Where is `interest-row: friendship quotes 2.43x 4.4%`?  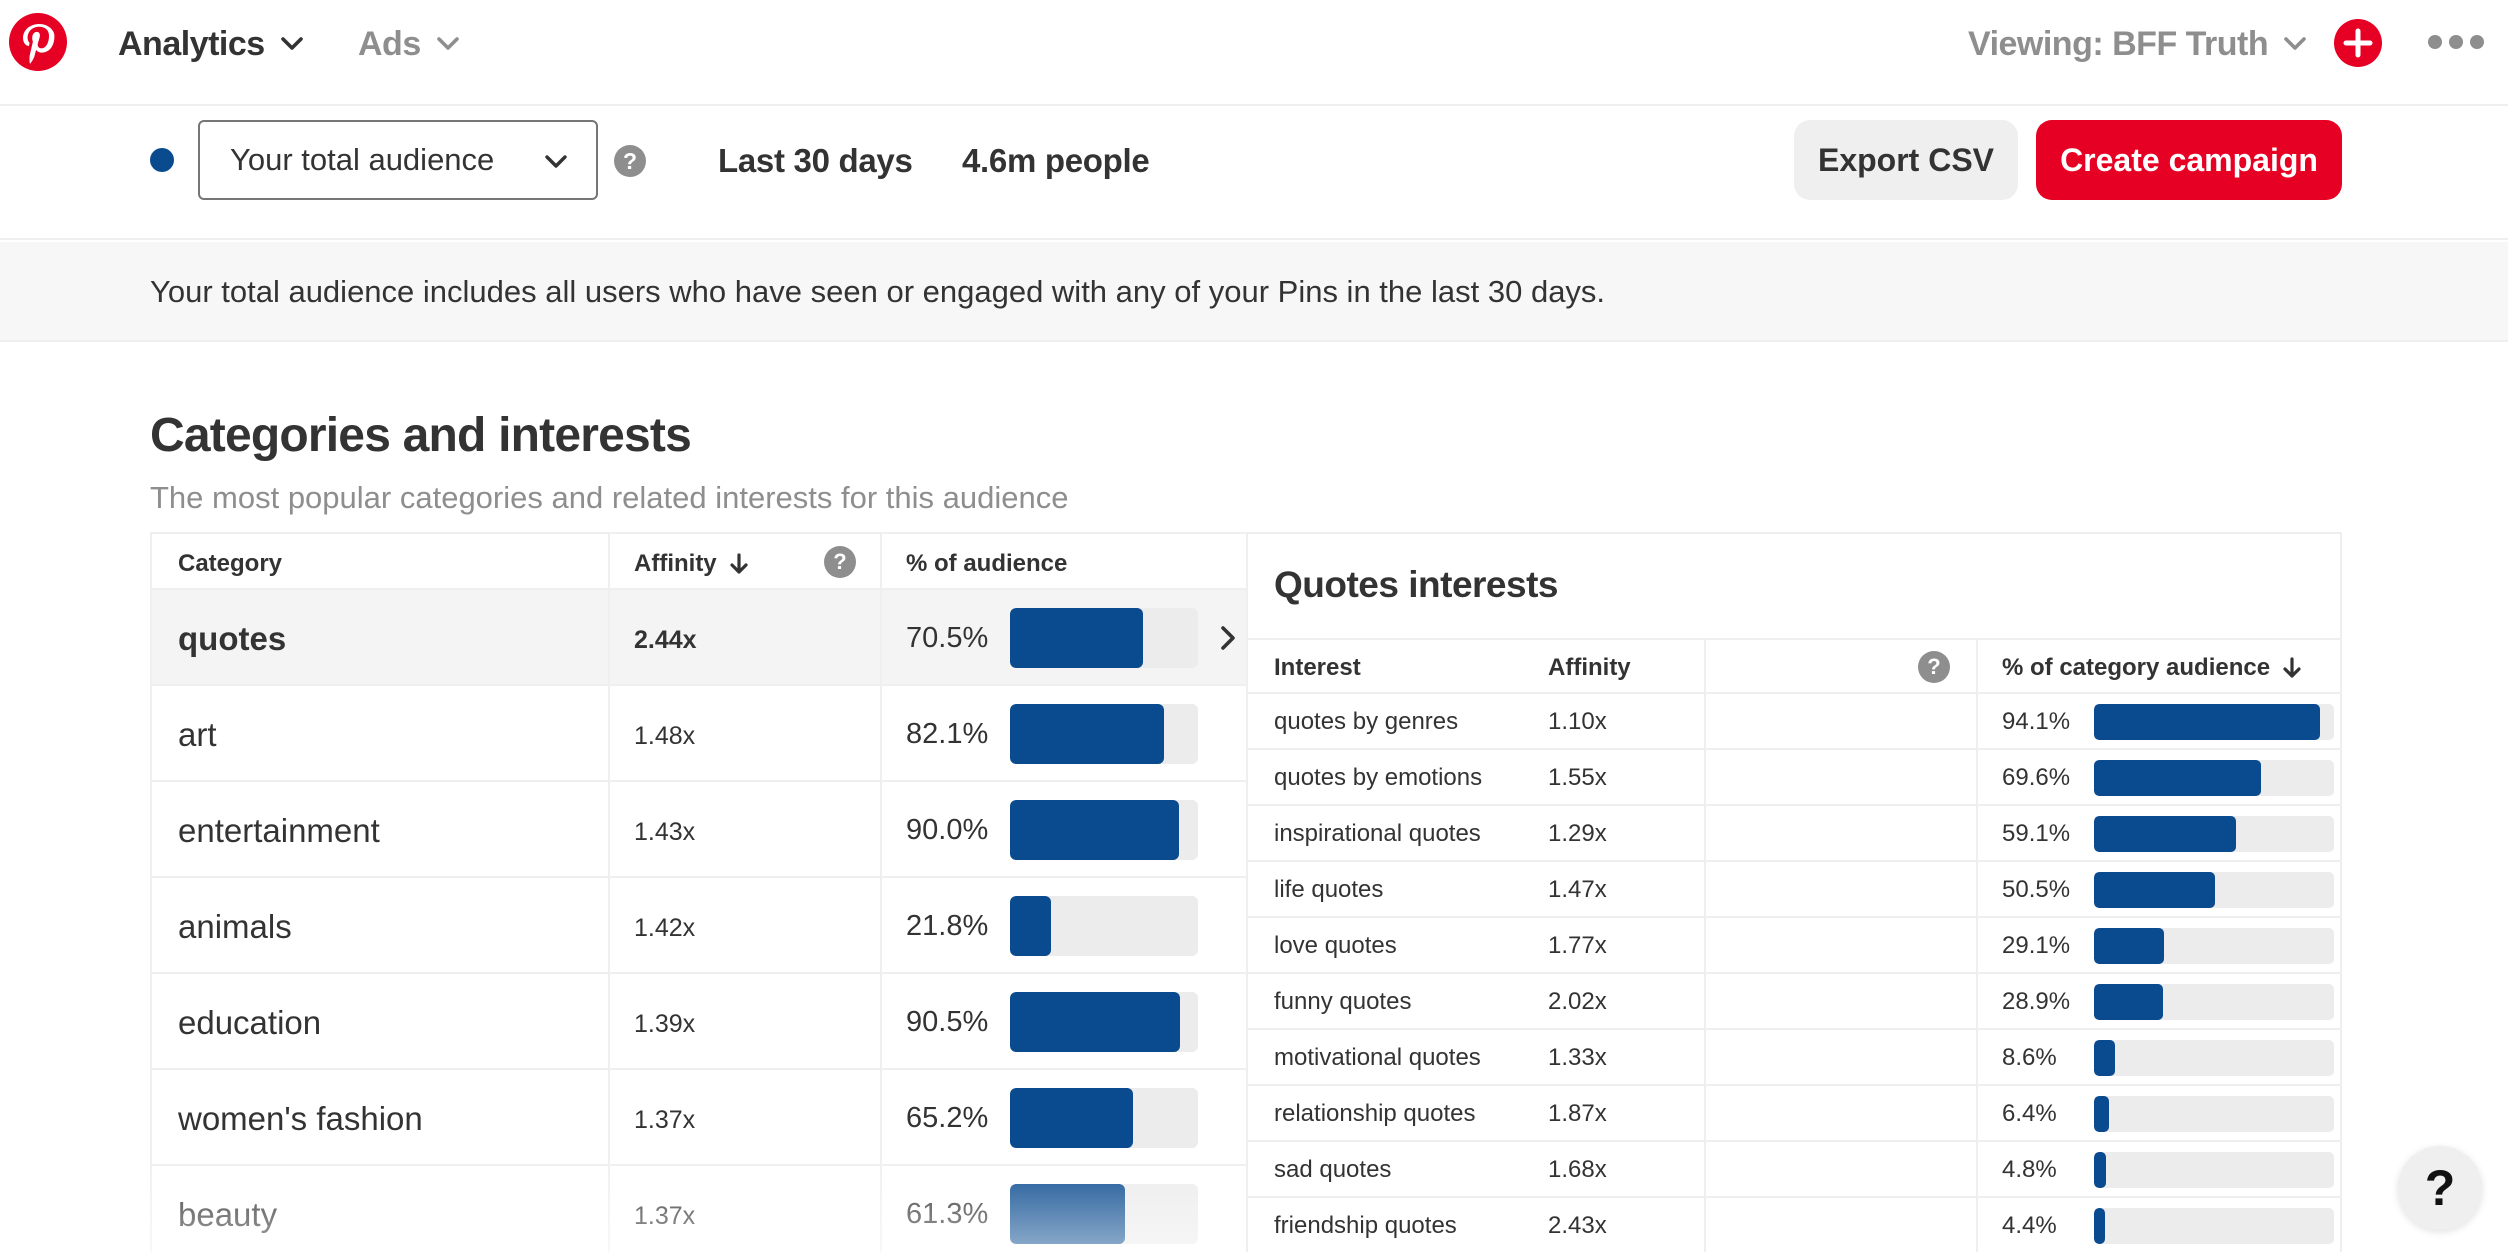 interest-row: friendship quotes 2.43x 4.4% is located at coordinates (1794, 1225).